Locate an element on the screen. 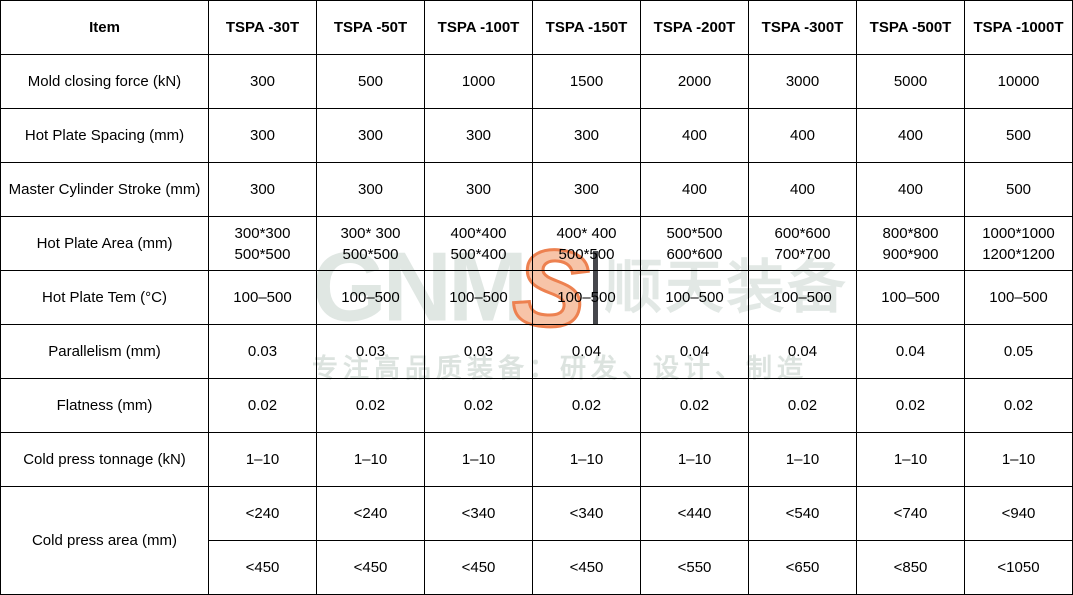 The image size is (1073, 595). value-cell: <540 is located at coordinates (802, 513).